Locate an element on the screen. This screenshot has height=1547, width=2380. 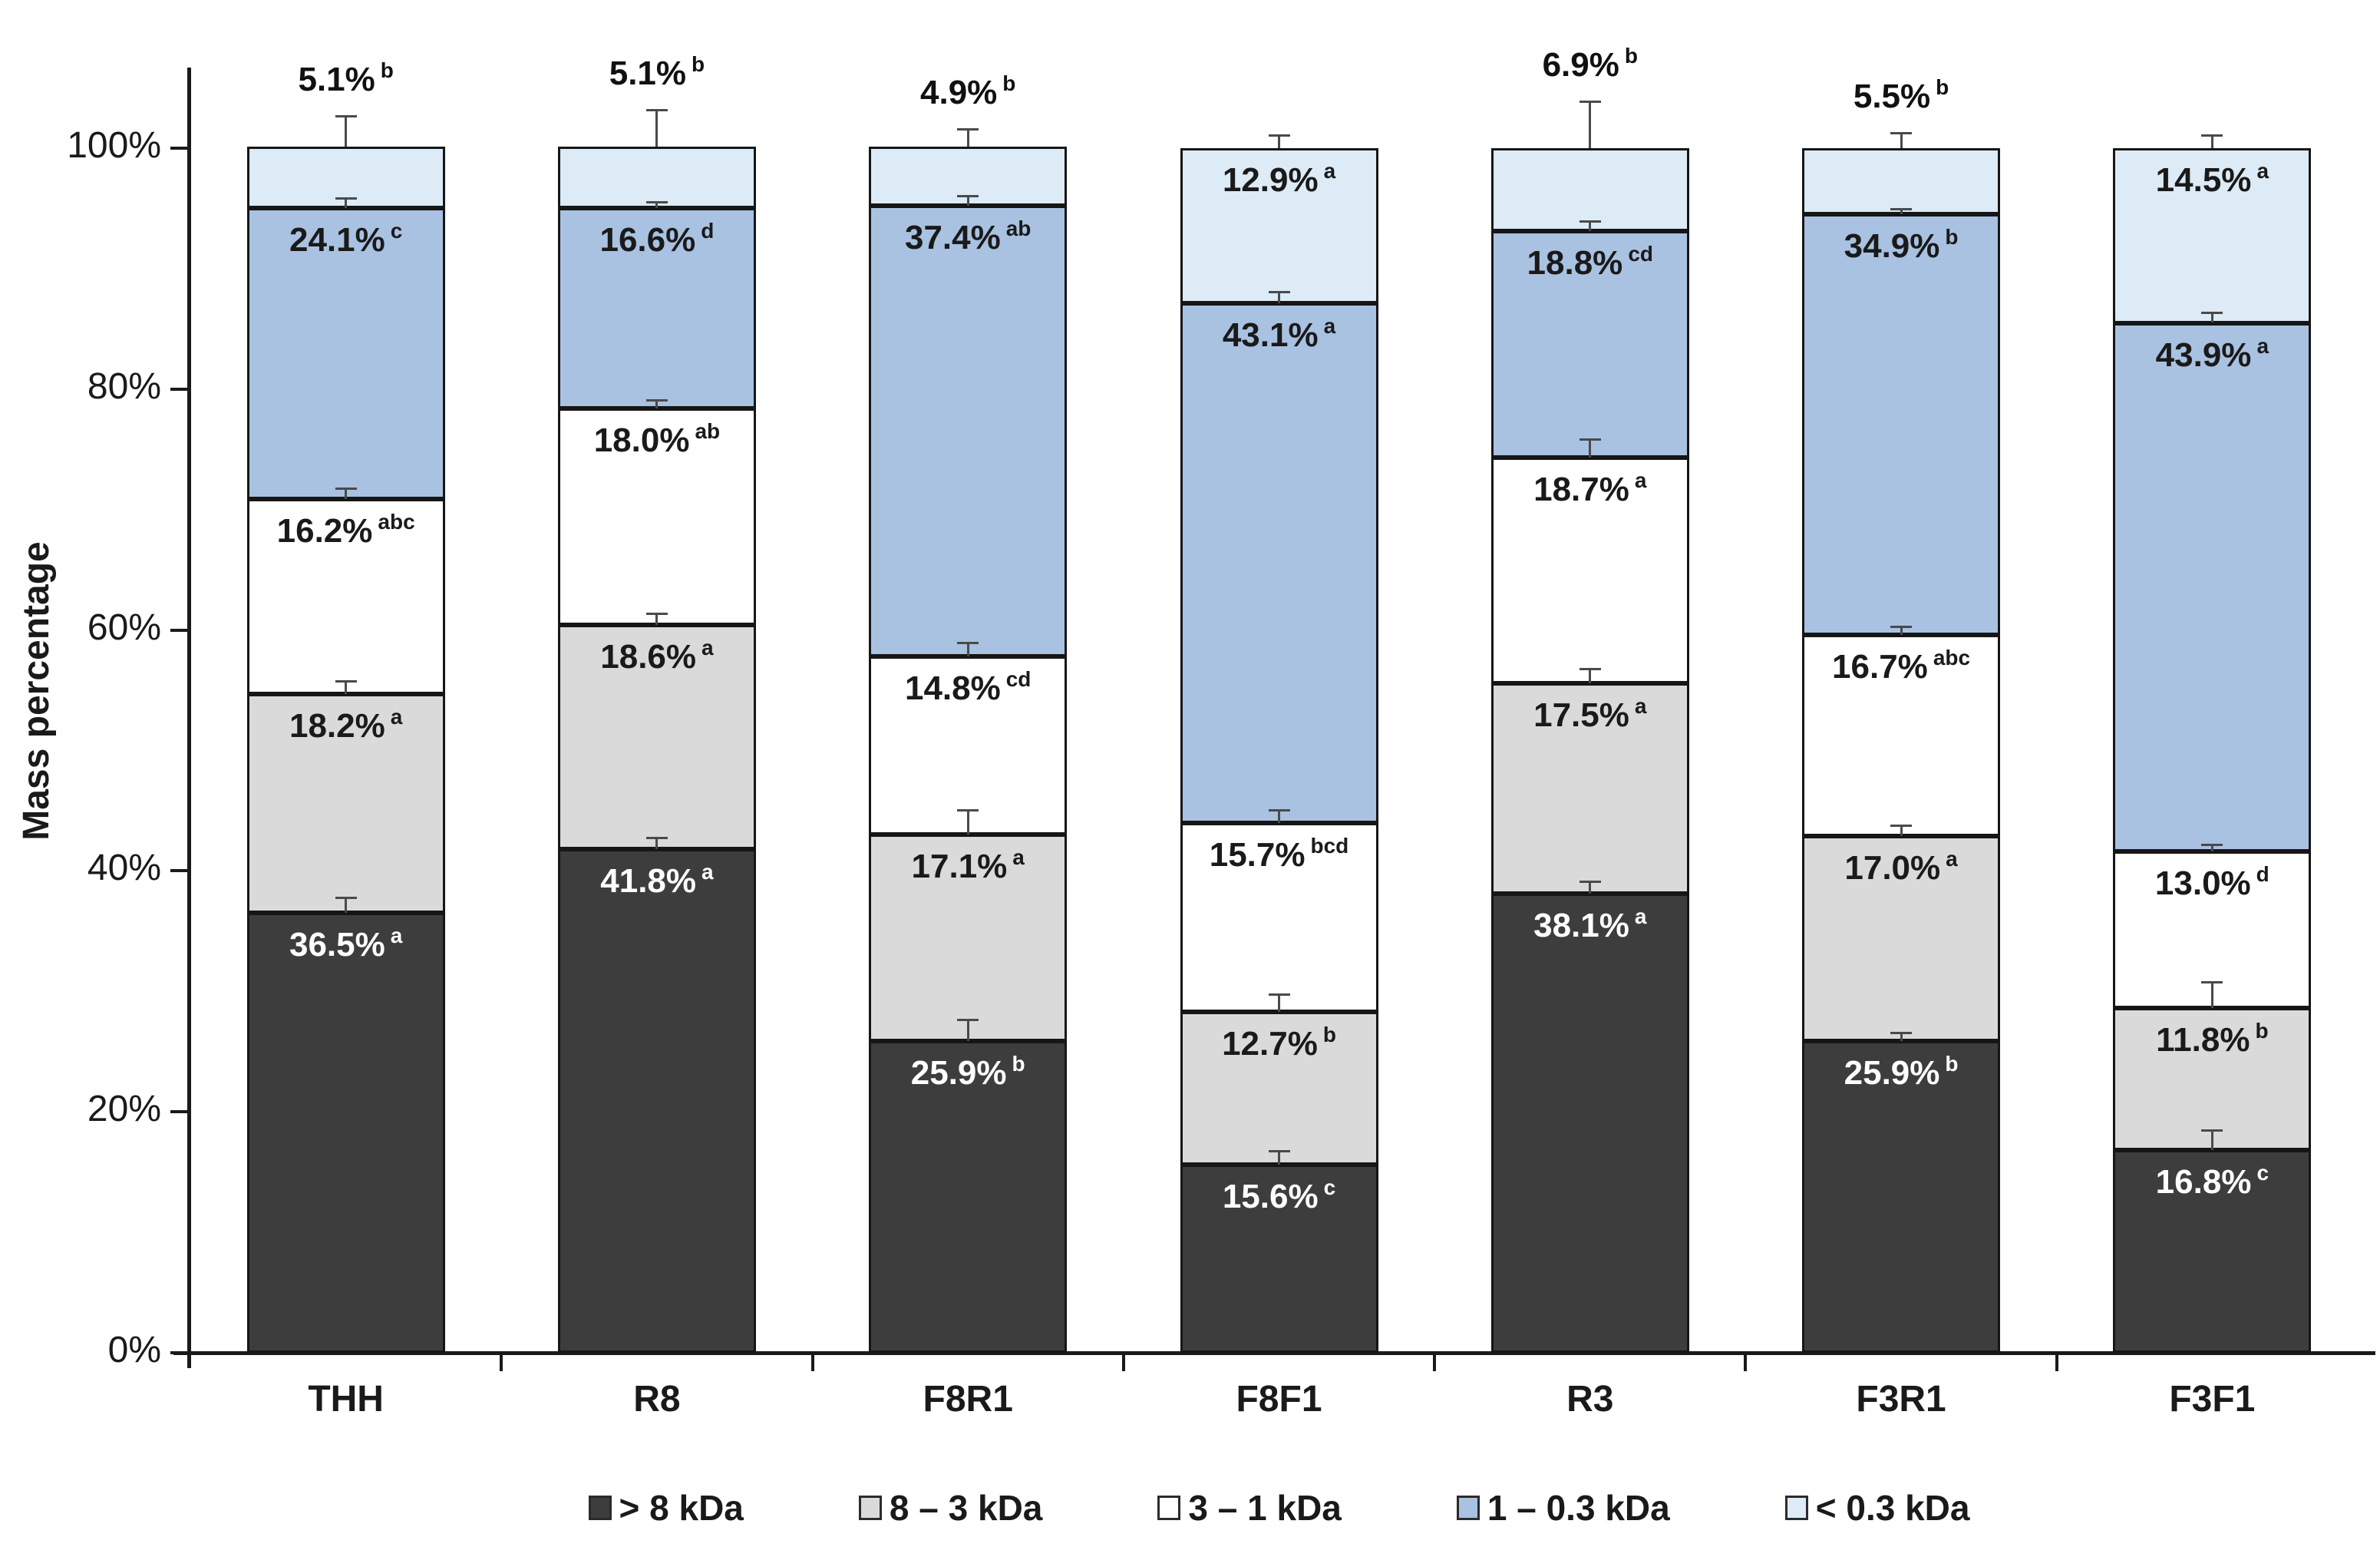
legend-item: < 0.3 kDa is located at coordinates (1877, 1508).